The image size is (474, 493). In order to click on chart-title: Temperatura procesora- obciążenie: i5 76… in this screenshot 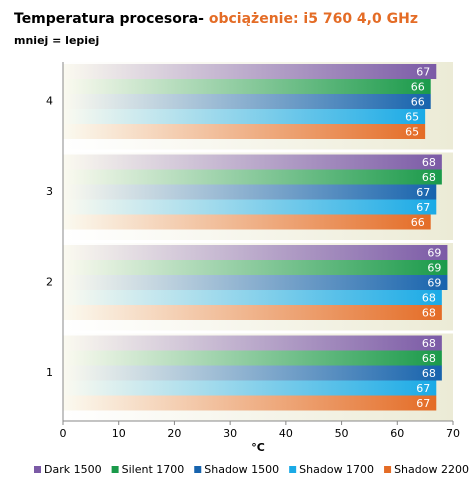, I will do `click(216, 19)`.